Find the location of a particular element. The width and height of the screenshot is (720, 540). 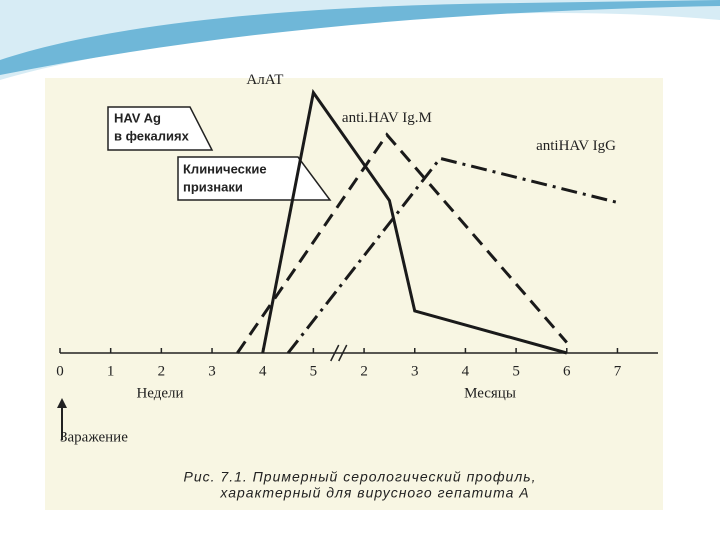

x-label: Месяцы is located at coordinates (490, 393).